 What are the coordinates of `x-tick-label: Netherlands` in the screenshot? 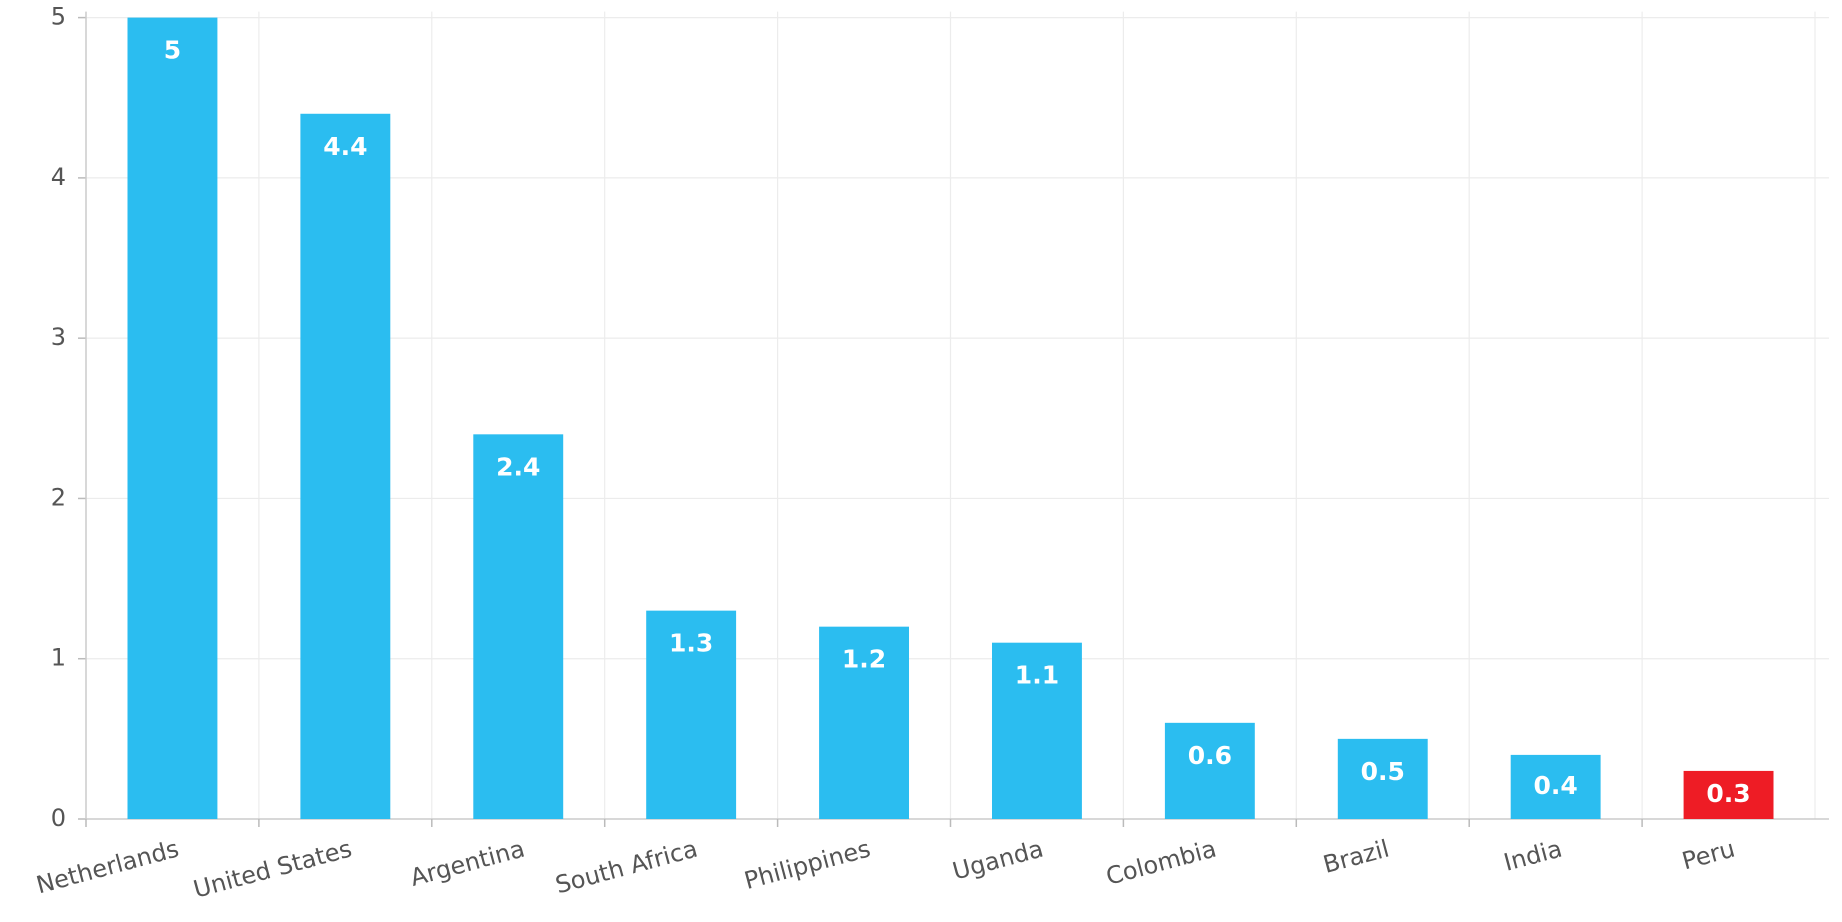 It's located at (107, 867).